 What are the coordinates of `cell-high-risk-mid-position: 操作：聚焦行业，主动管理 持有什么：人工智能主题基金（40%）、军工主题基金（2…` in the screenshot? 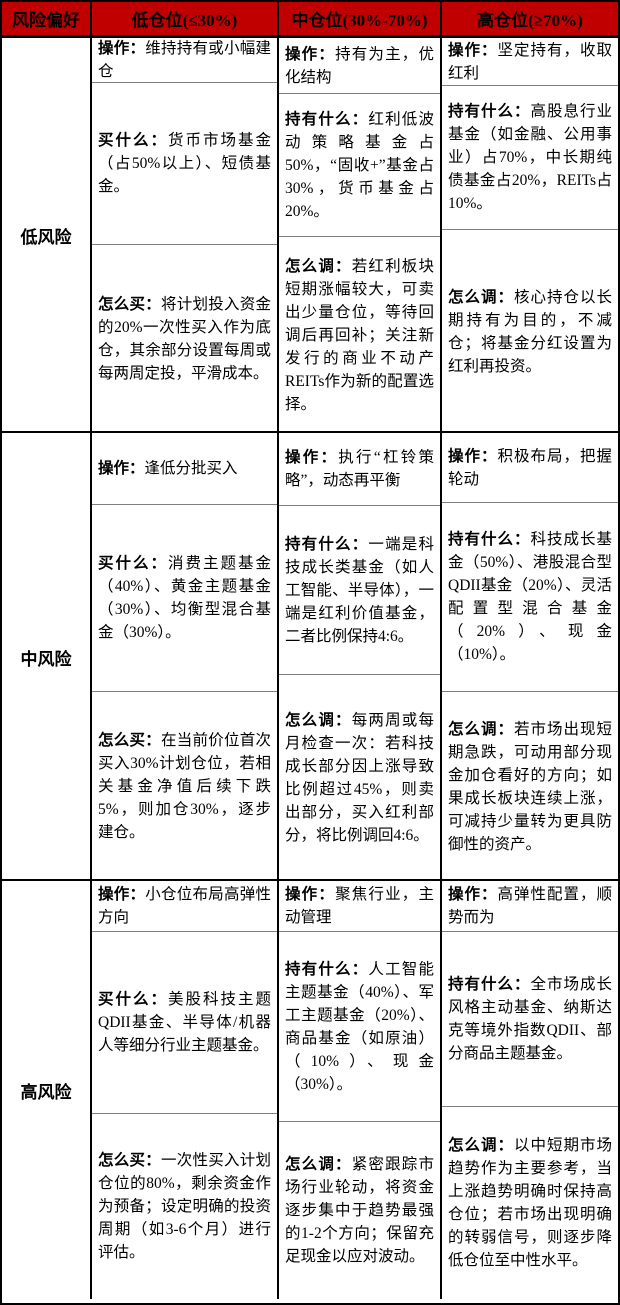 It's located at (358, 1090).